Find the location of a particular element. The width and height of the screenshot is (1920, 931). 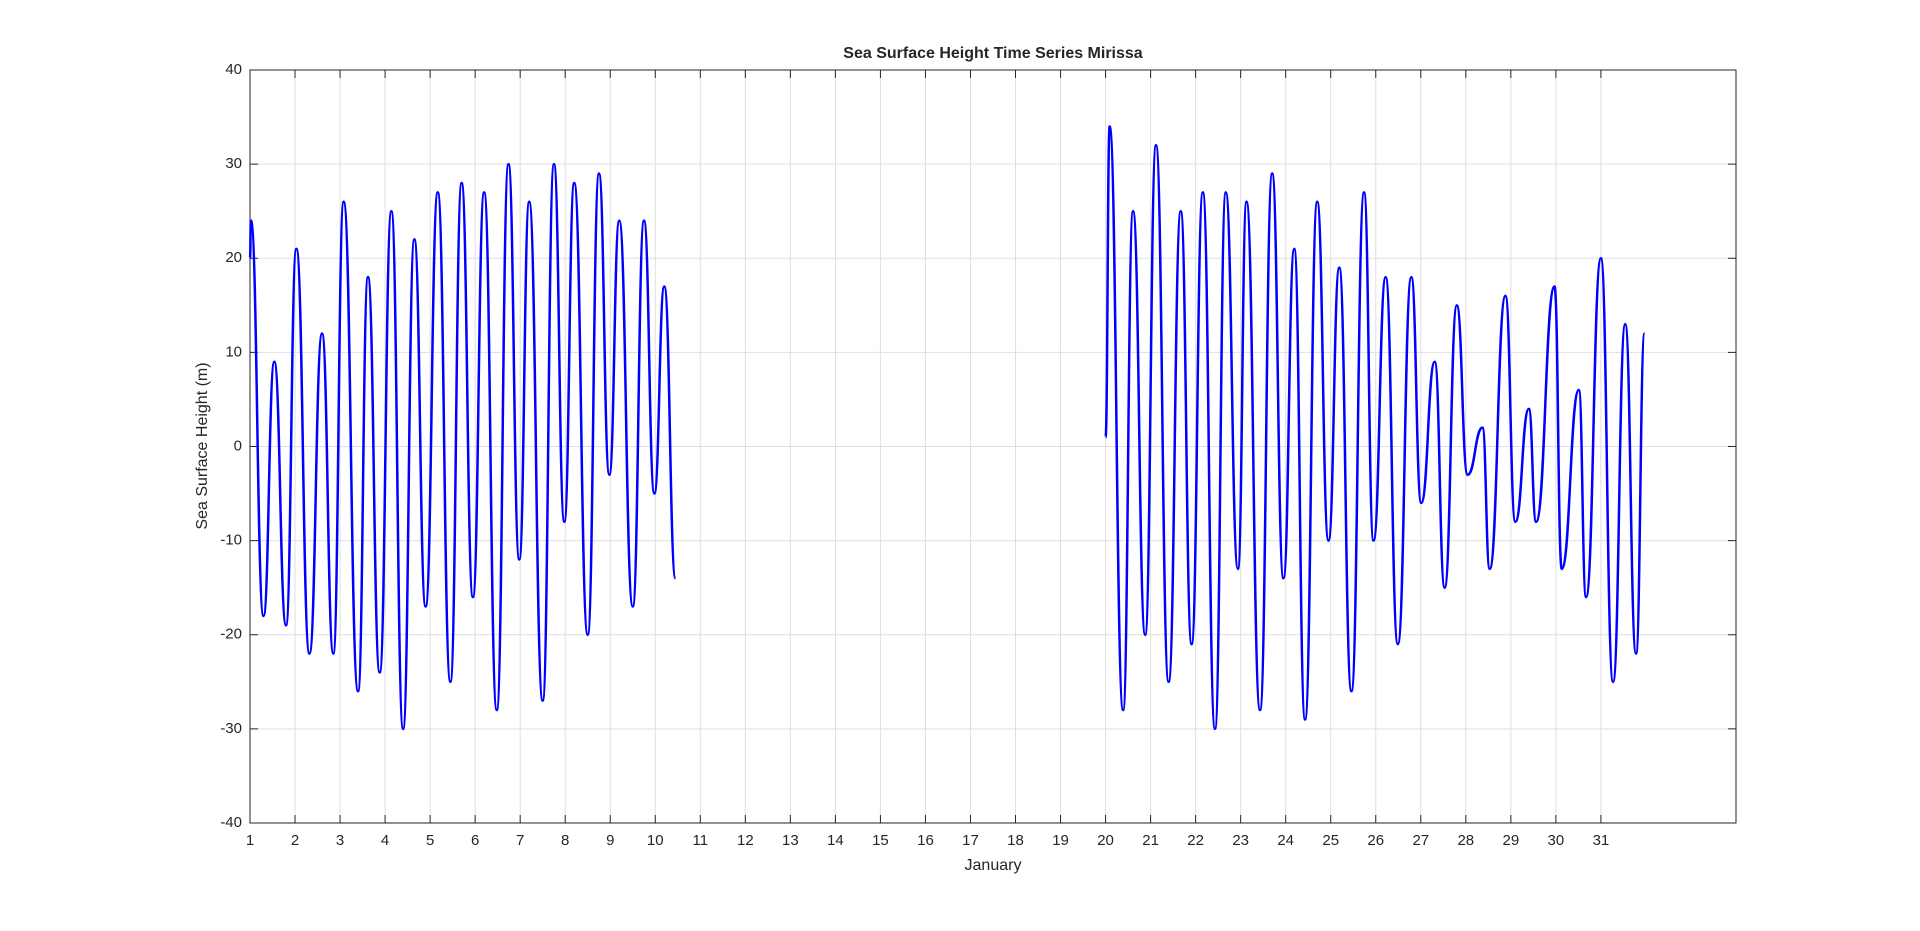

x-tick-label: 24 is located at coordinates (1285, 840).